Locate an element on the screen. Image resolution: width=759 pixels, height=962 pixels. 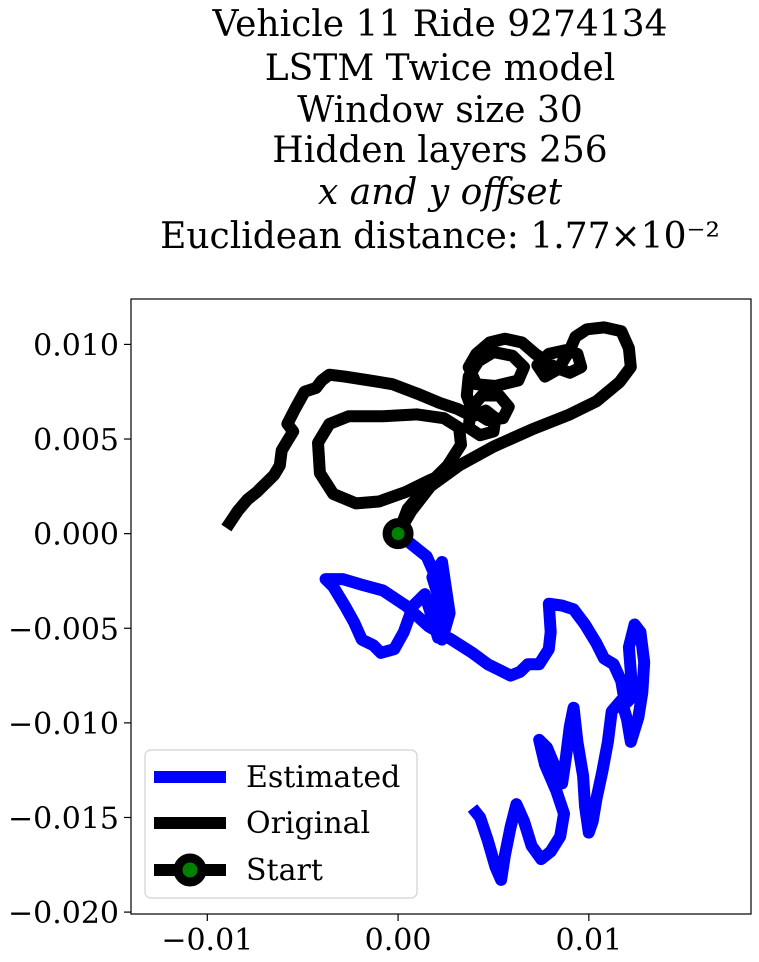
y-tick-label: −0.015 is located at coordinates (63, 818).